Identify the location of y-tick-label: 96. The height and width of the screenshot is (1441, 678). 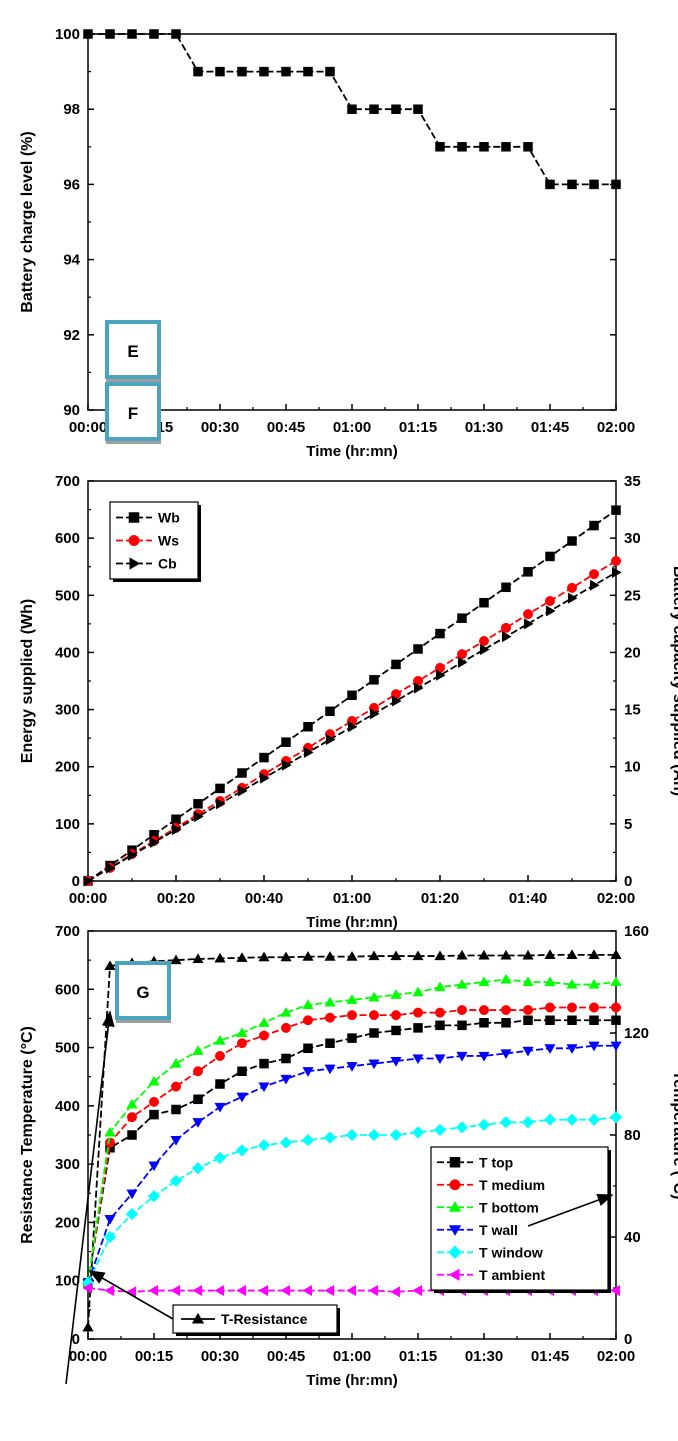
(71, 184).